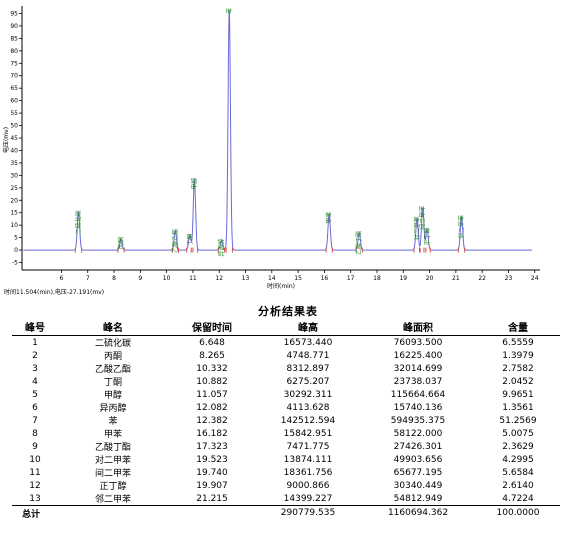 This screenshot has height=539, width=576. I want to click on y-tick-label: 55, so click(14, 113).